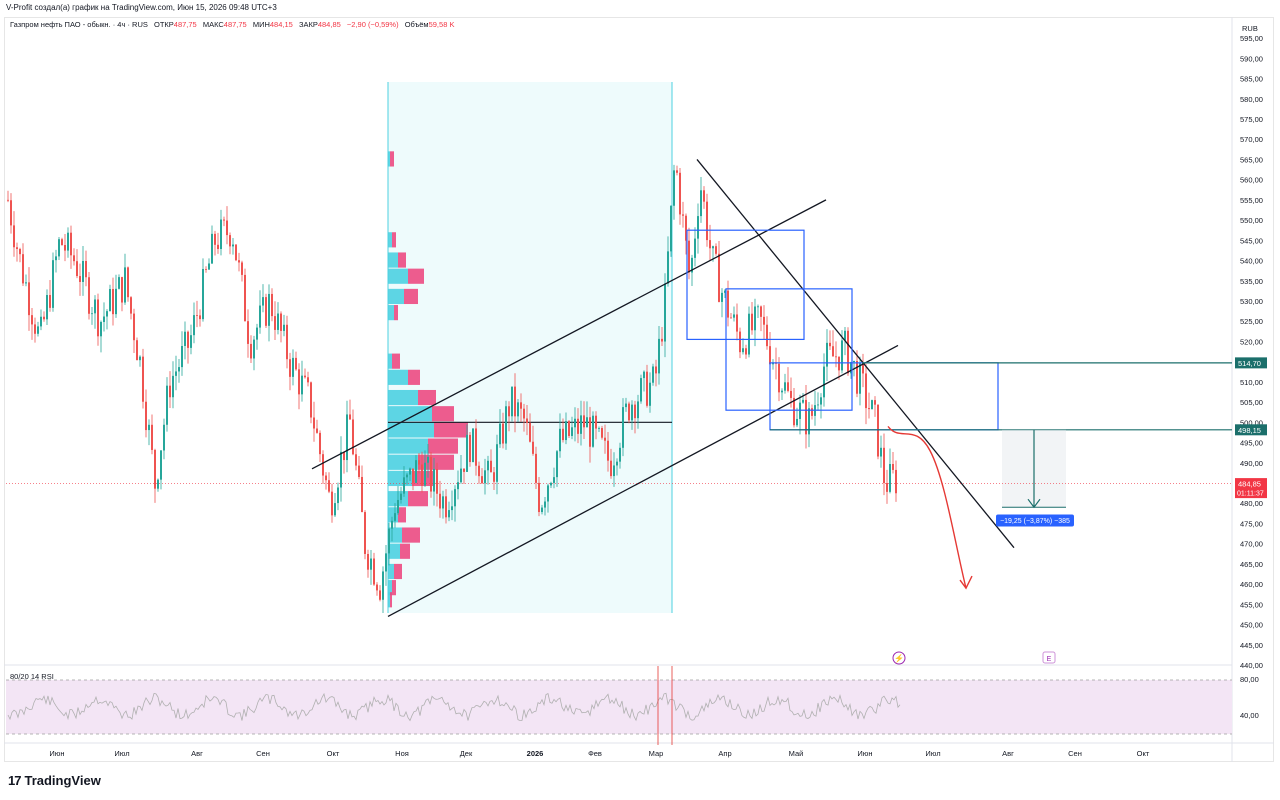 The image size is (1280, 800). What do you see at coordinates (796, 753) in the screenshot?
I see `time-tick-label: Май` at bounding box center [796, 753].